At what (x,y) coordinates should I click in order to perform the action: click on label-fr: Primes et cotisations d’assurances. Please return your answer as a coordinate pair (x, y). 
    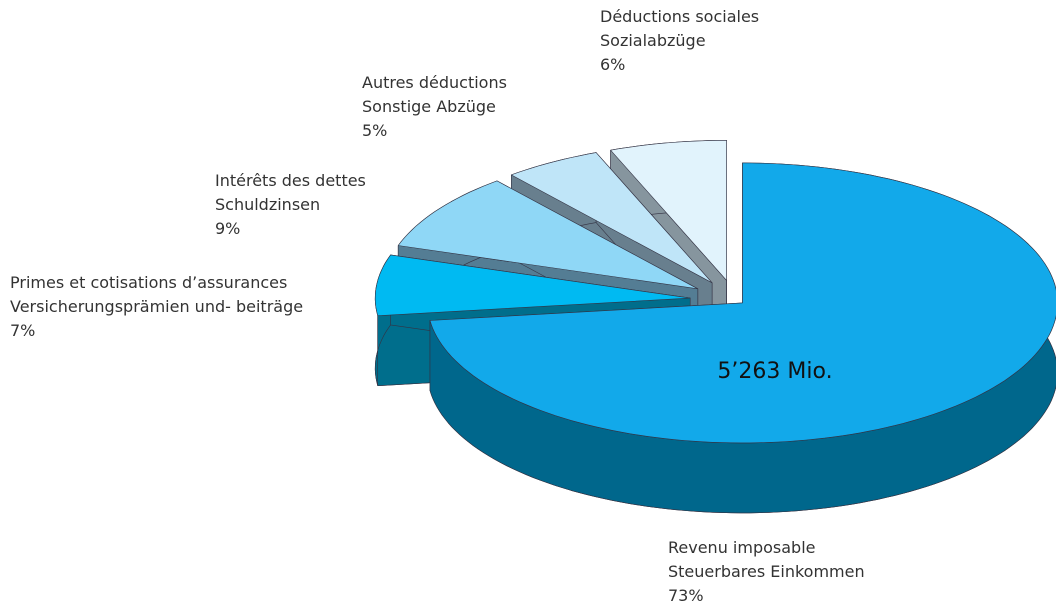
    Looking at the image, I should click on (148, 282).